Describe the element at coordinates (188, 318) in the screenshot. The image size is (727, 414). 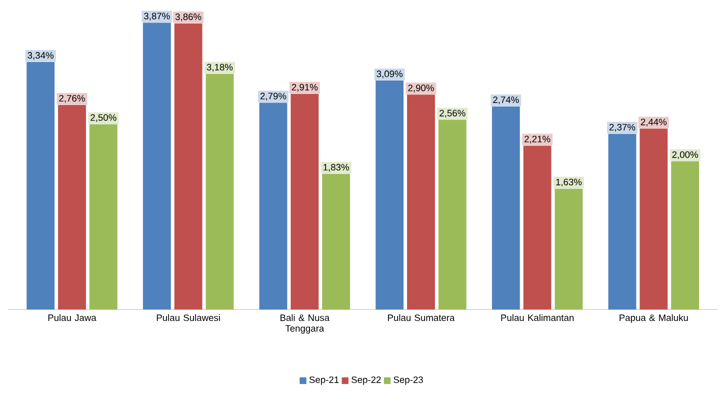
I see `x-tick-label: Pulau Sulawesi` at that location.